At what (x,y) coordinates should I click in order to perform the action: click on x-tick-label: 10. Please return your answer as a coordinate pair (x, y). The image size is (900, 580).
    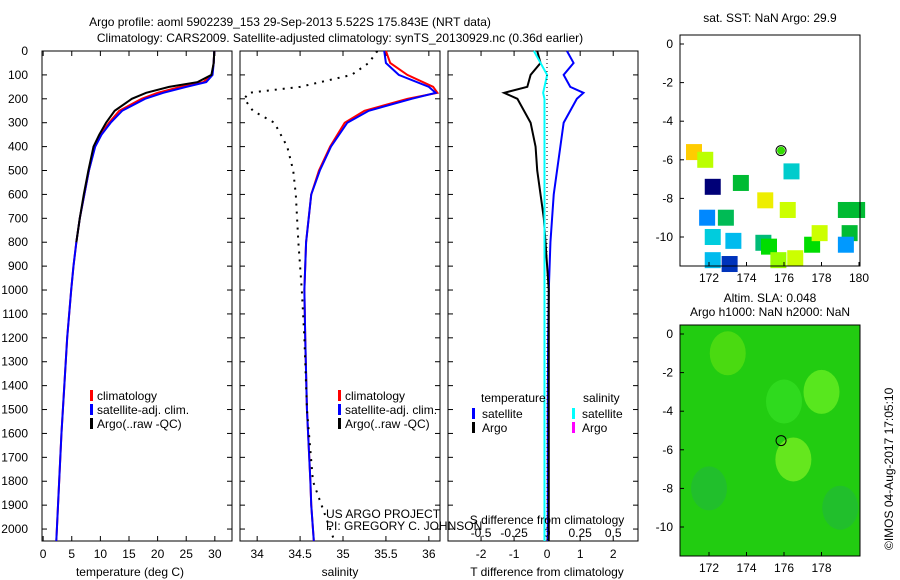
    Looking at the image, I should click on (101, 554).